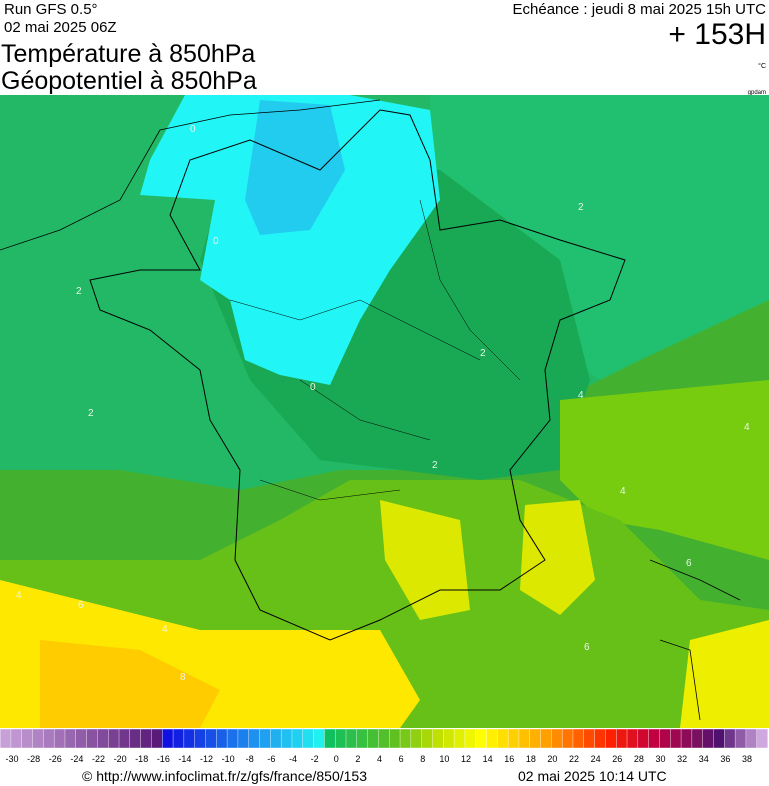 This screenshot has height=786, width=769. What do you see at coordinates (293, 759) in the screenshot?
I see `scale-label: -4` at bounding box center [293, 759].